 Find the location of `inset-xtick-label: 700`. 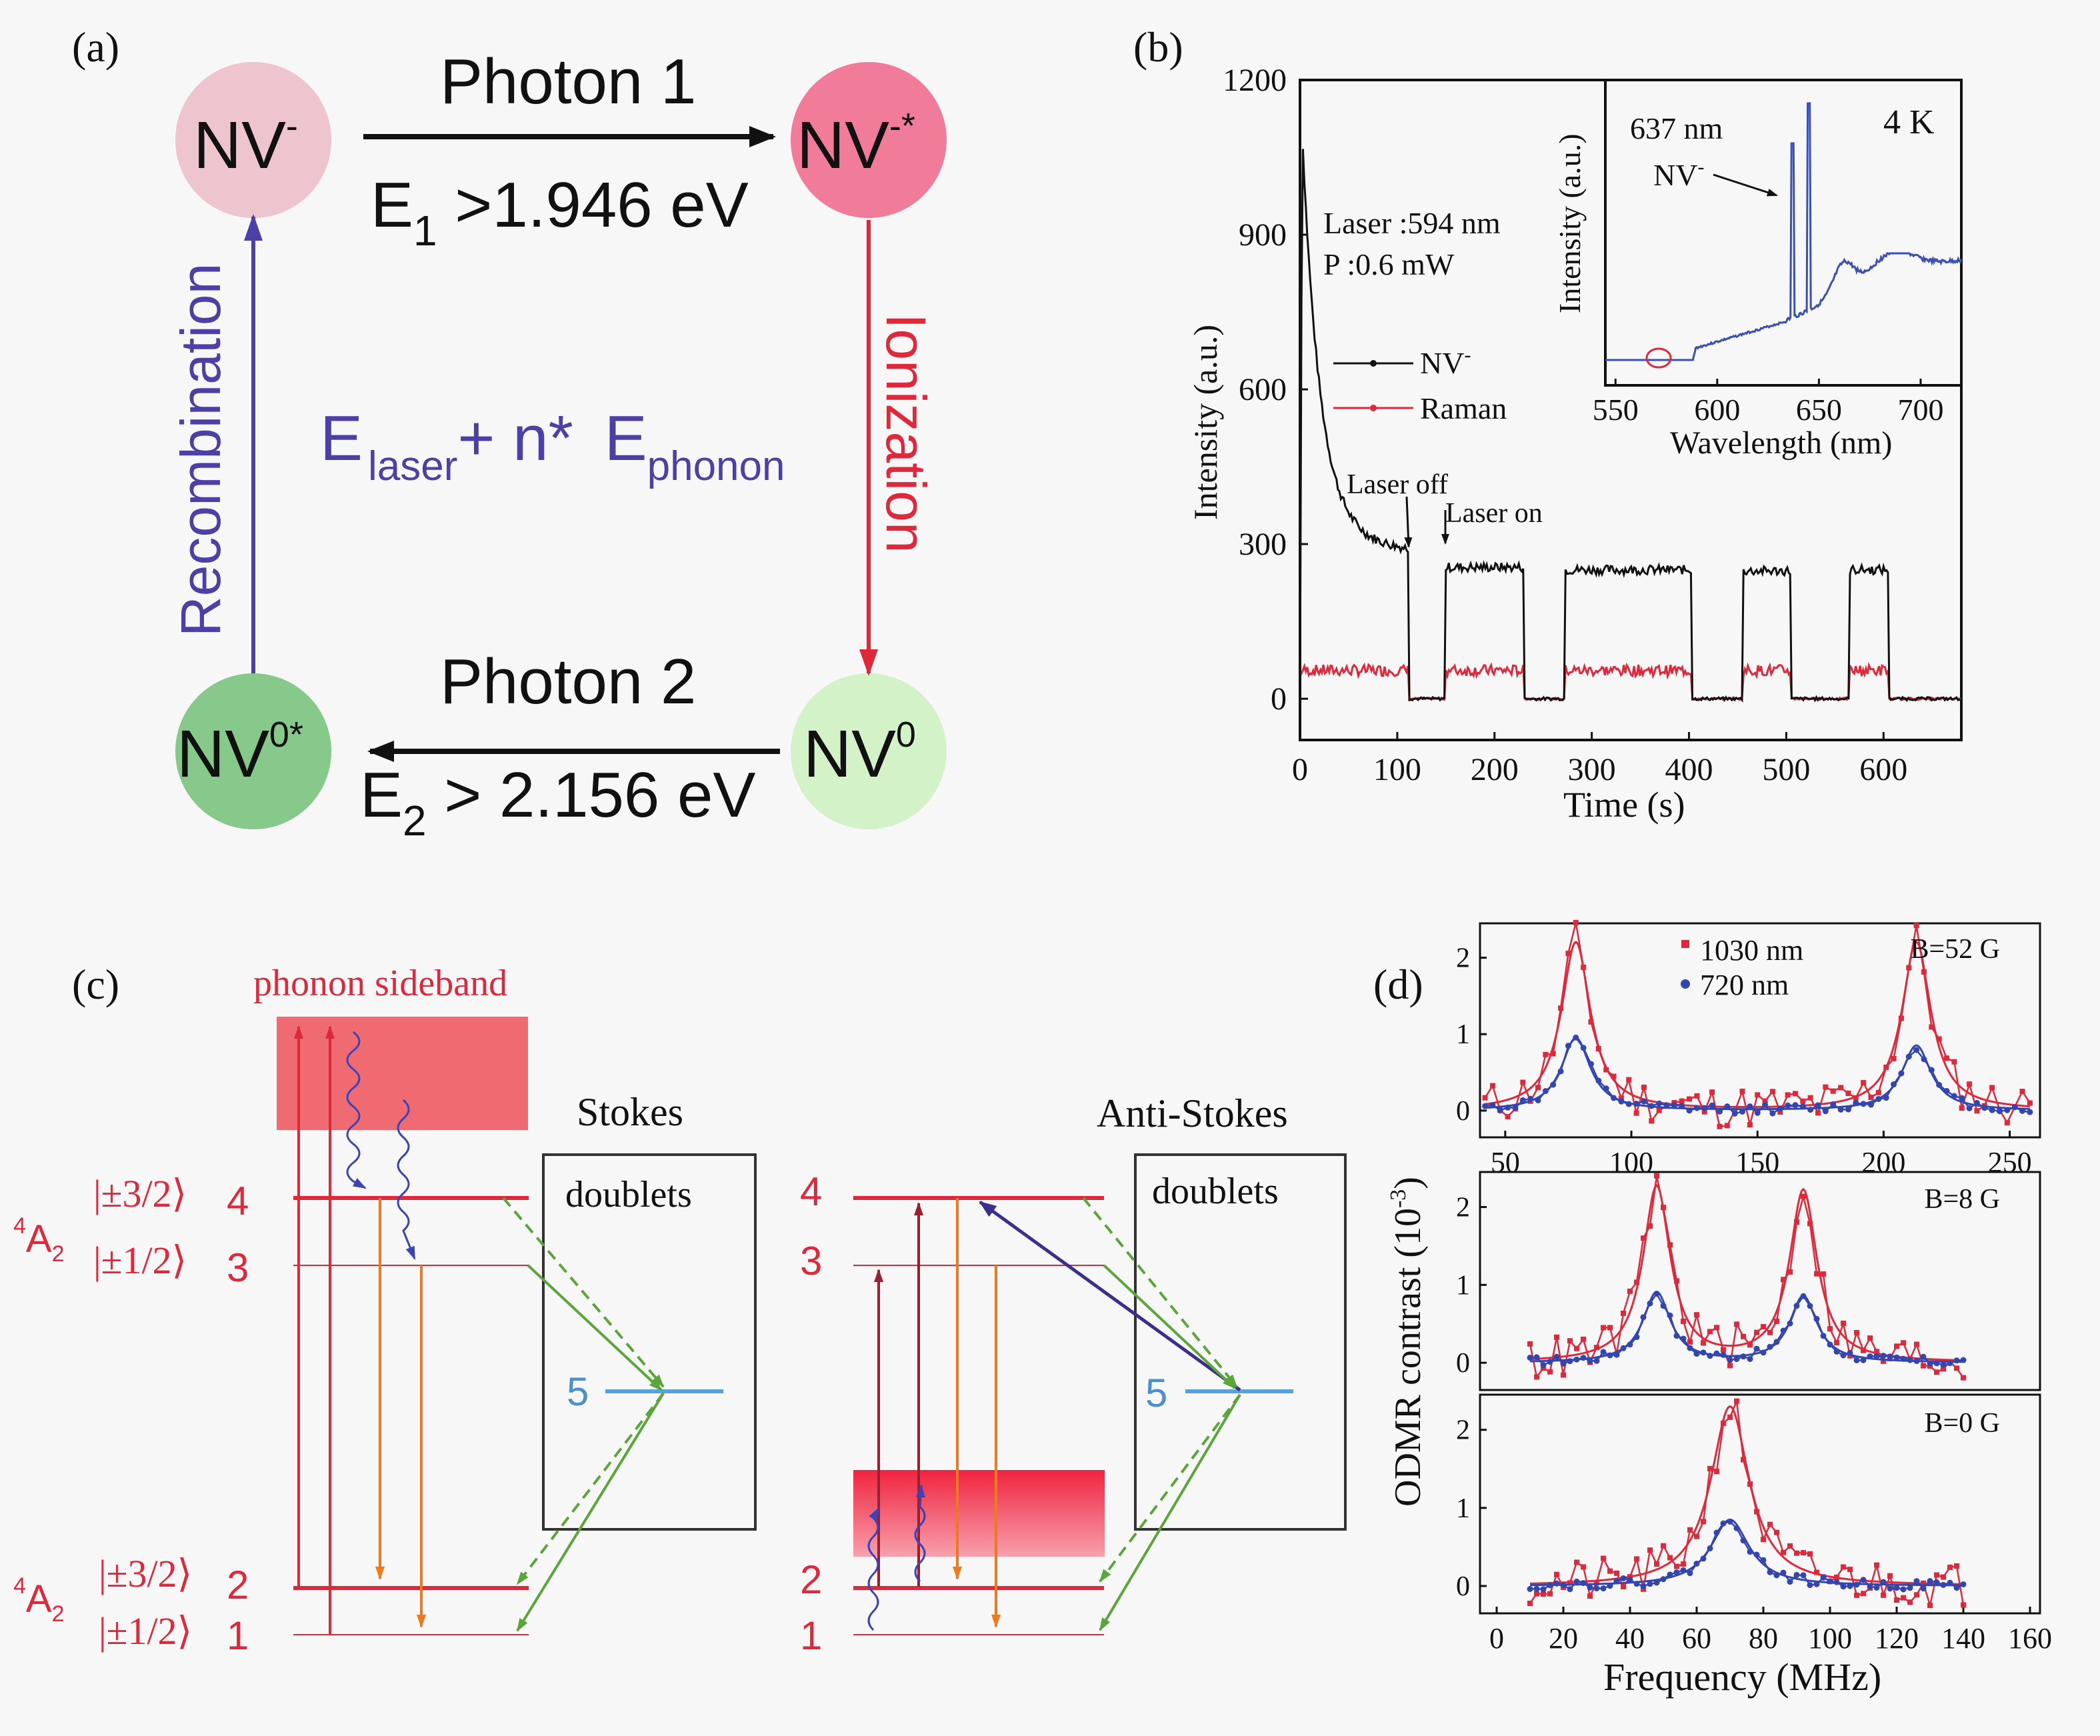

inset-xtick-label: 700 is located at coordinates (1920, 410).